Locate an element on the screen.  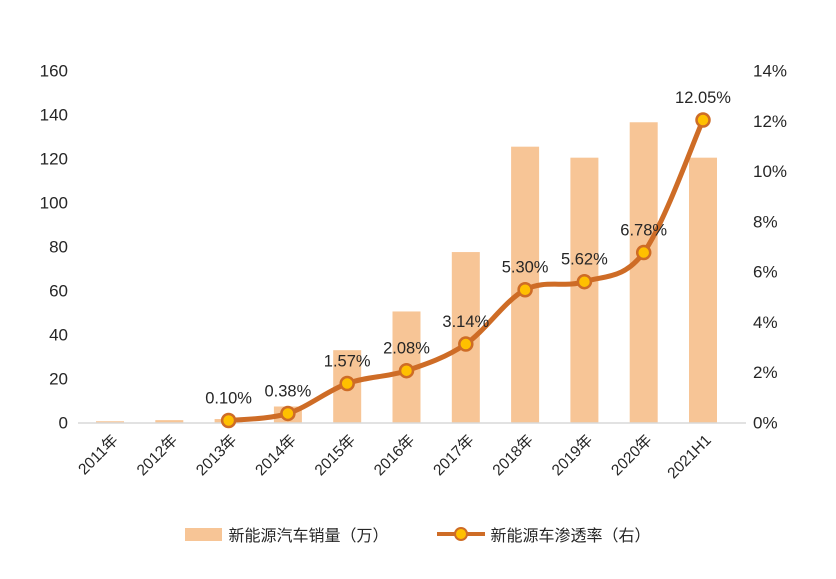
sales-bar-2012年 is located at coordinates (169, 421).